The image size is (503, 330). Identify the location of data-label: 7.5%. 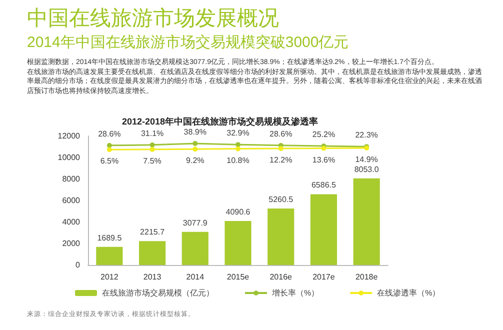
(152, 161).